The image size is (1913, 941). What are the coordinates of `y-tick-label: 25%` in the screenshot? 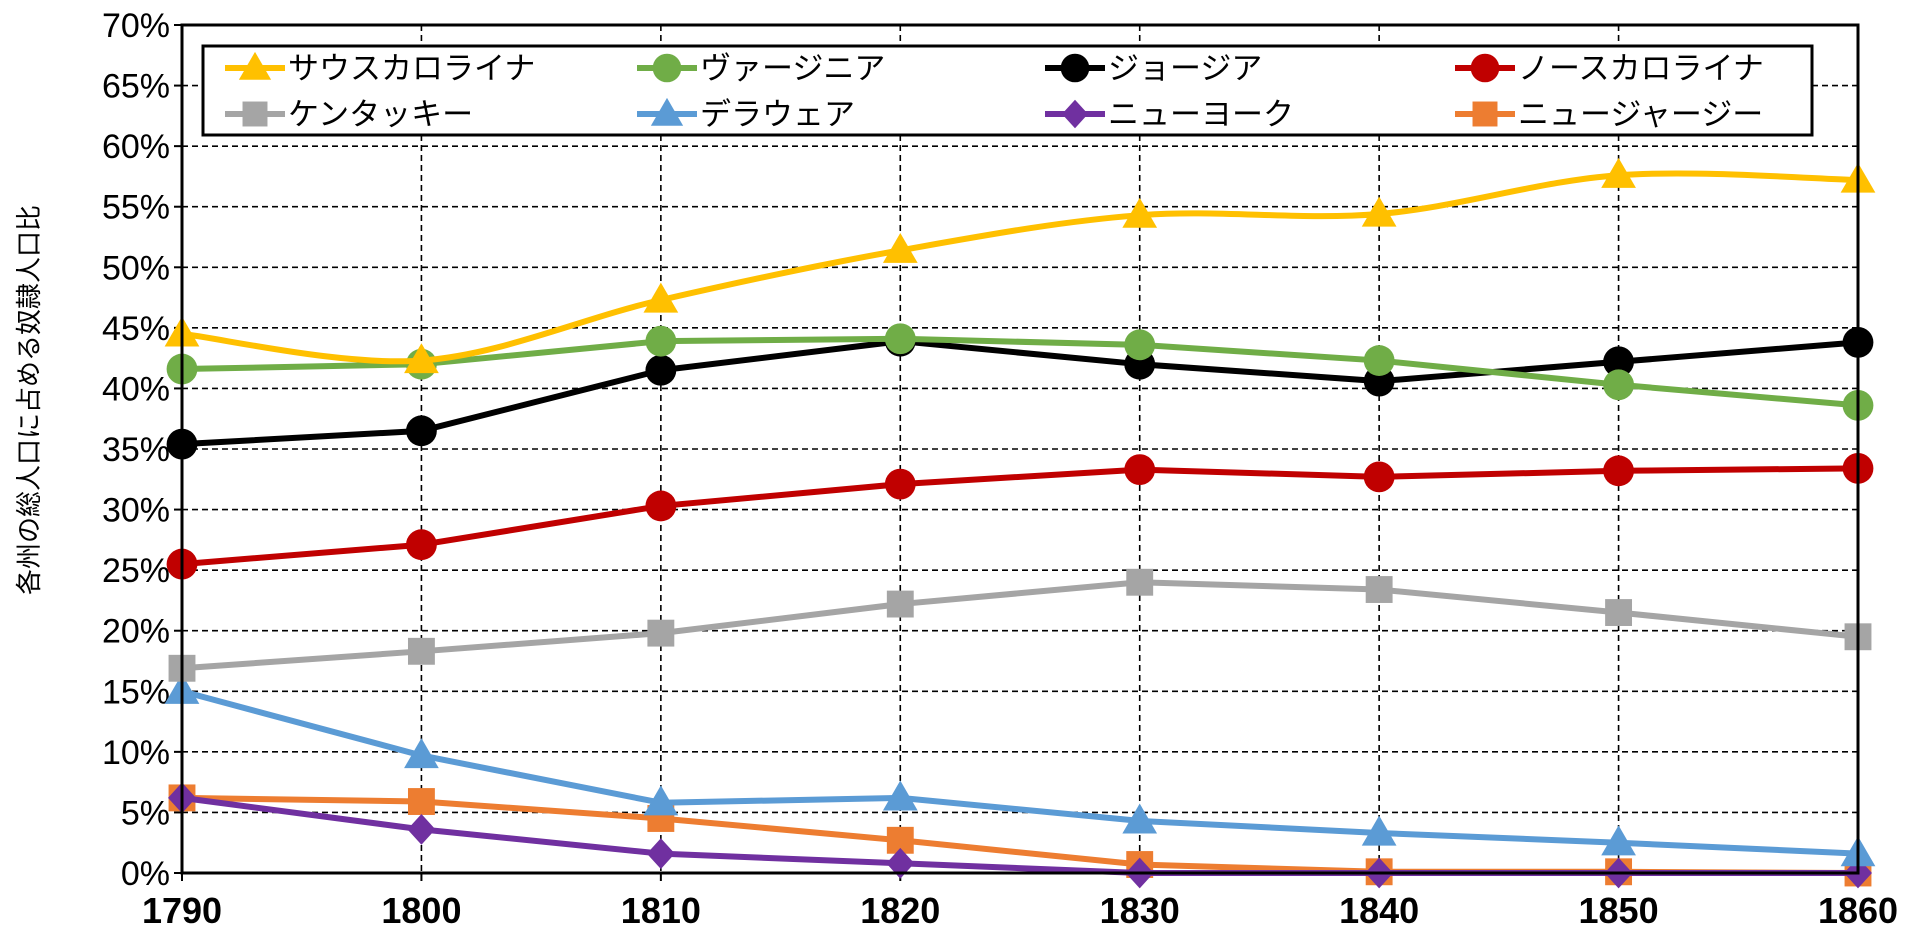 It's located at (136, 571).